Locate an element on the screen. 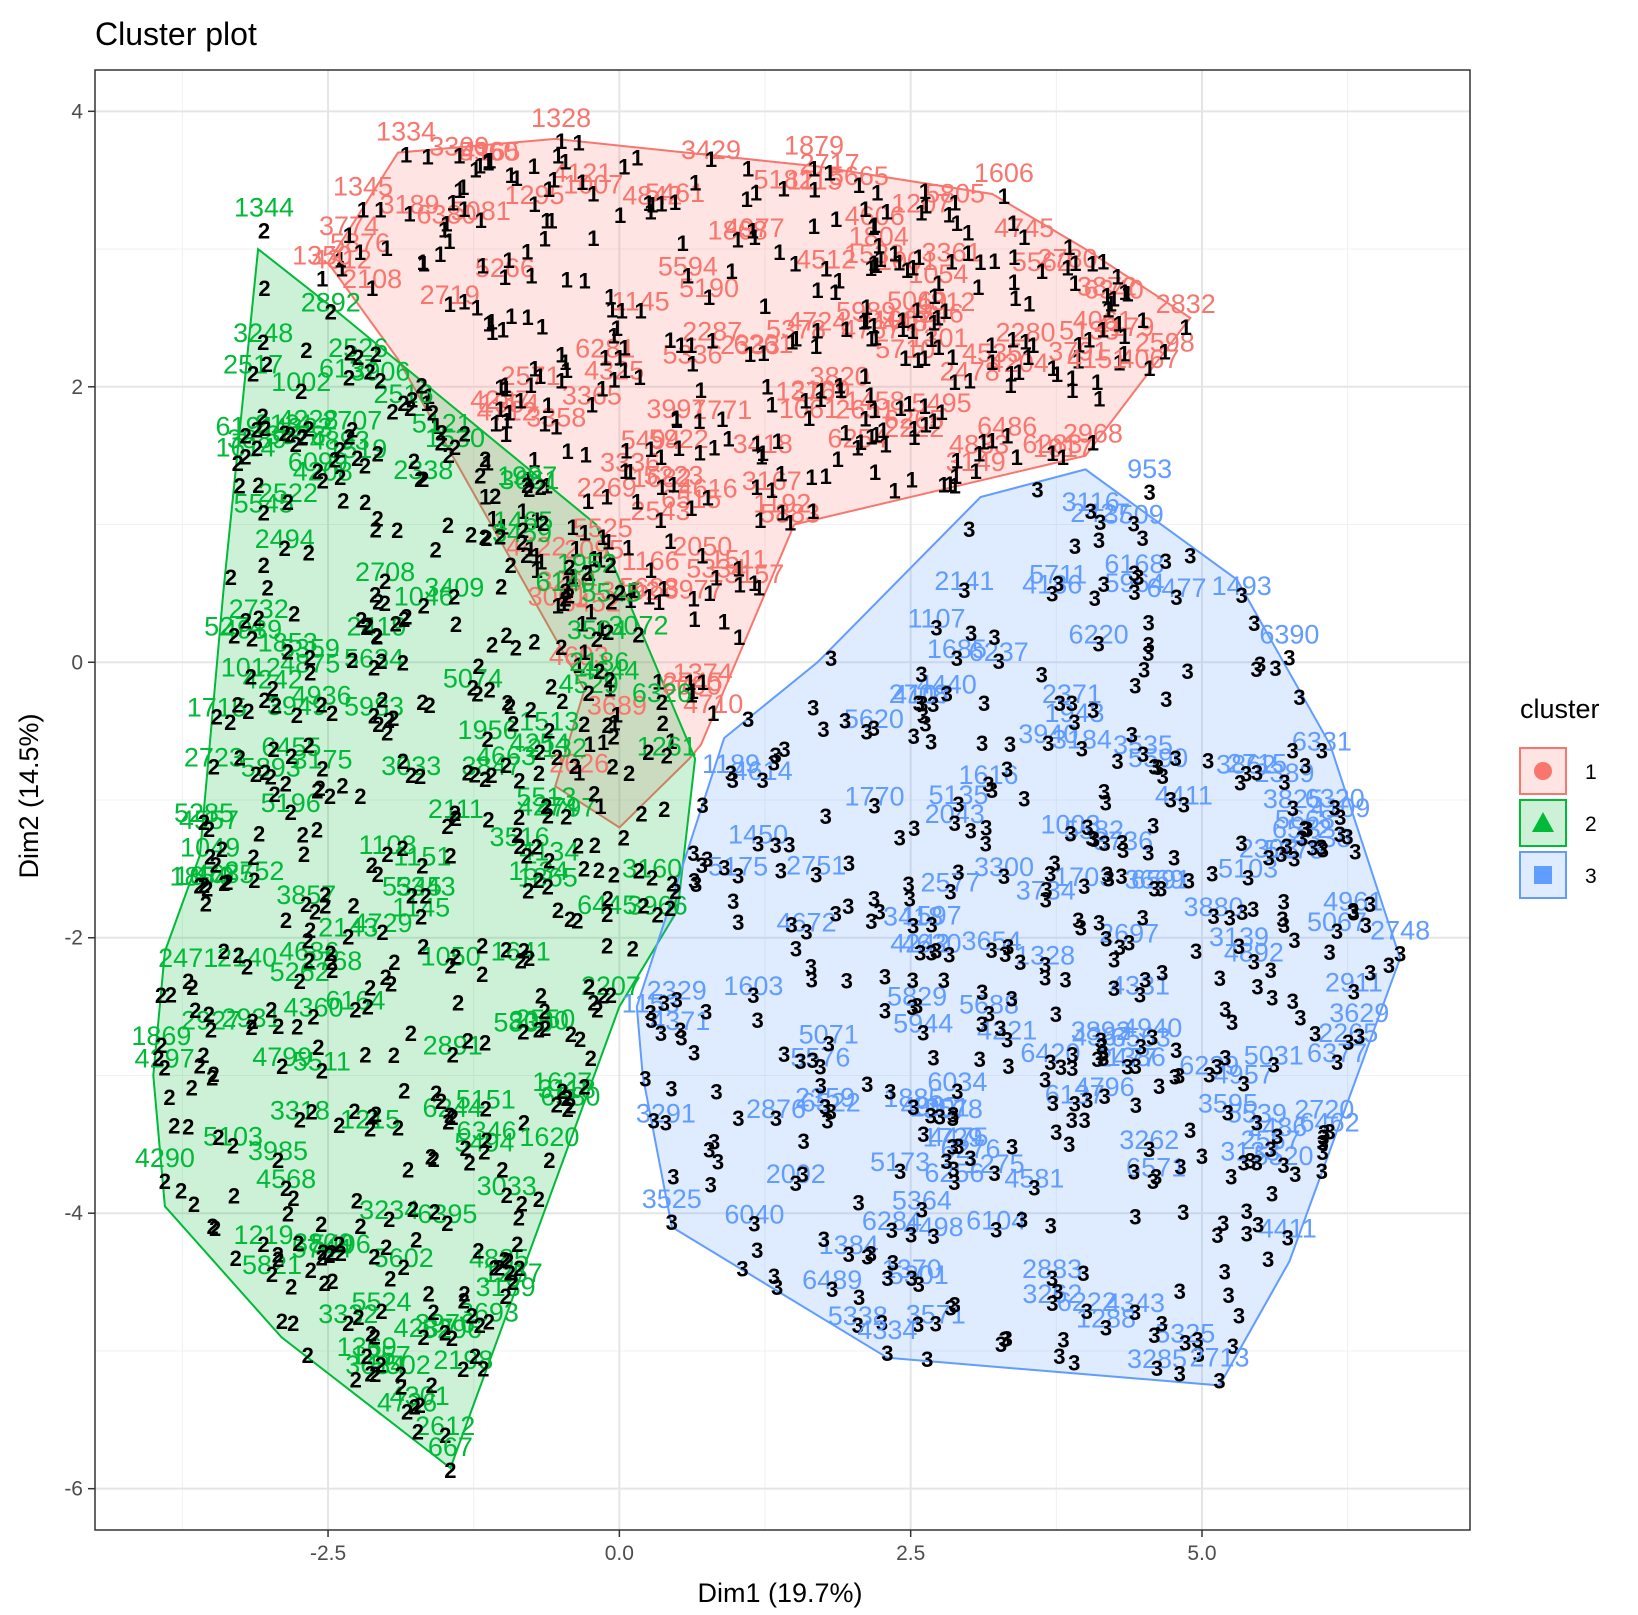 This screenshot has width=1638, height=1615. point-label-ghost: 5121 is located at coordinates (442, 423).